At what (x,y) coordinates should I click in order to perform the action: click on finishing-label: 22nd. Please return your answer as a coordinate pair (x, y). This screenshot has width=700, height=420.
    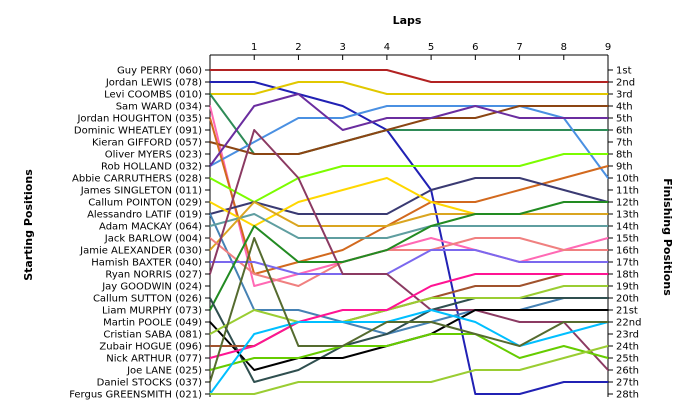
    Looking at the image, I should click on (628, 323).